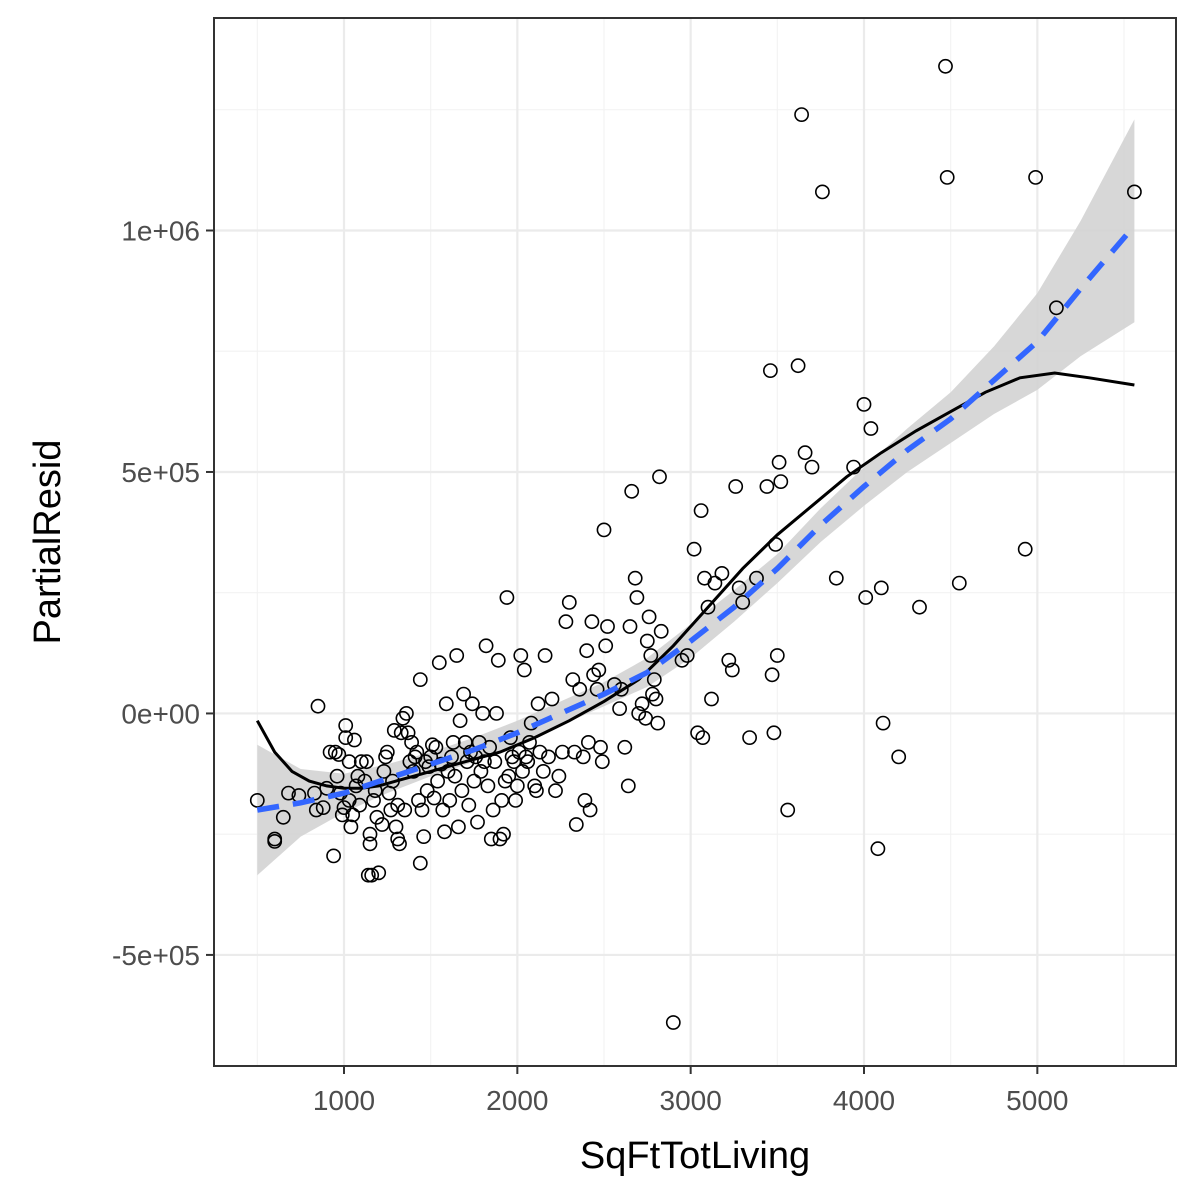 The width and height of the screenshot is (1200, 1200). Describe the element at coordinates (1037, 1100) in the screenshot. I see `x-tick-label-4: 5000` at that location.